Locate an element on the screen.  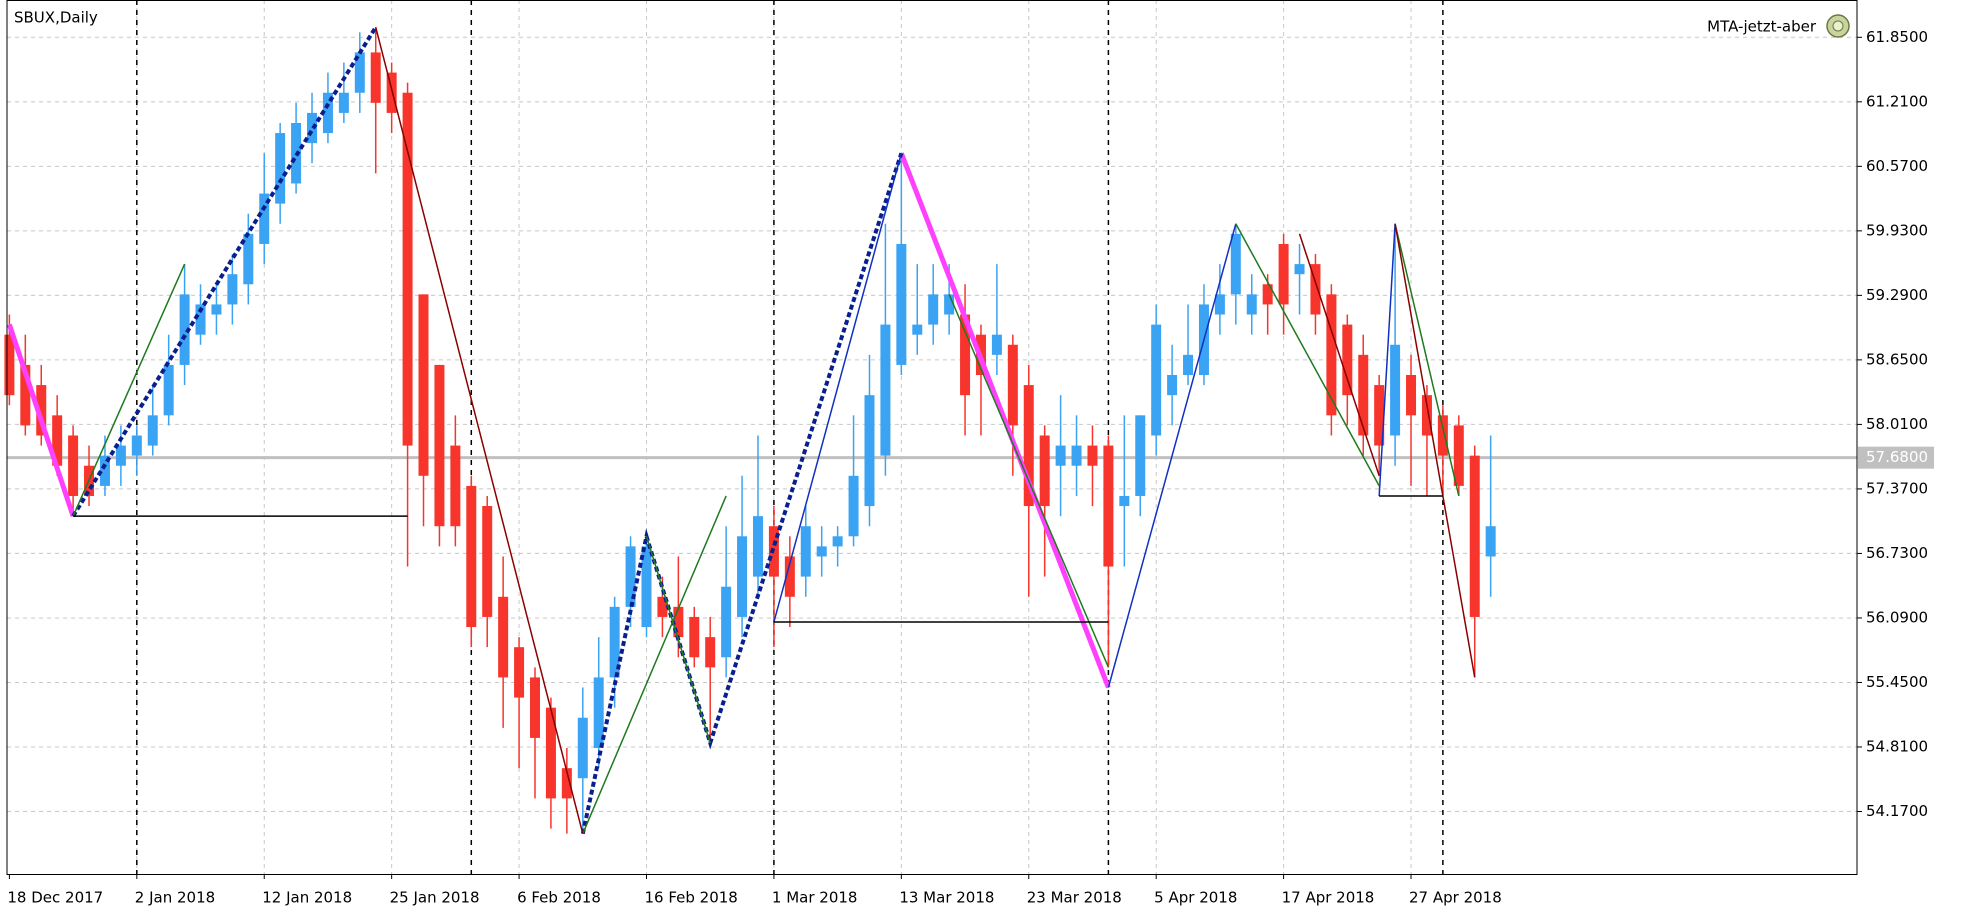
x-tick-label: 16 Feb 2018 is located at coordinates (690, 898).